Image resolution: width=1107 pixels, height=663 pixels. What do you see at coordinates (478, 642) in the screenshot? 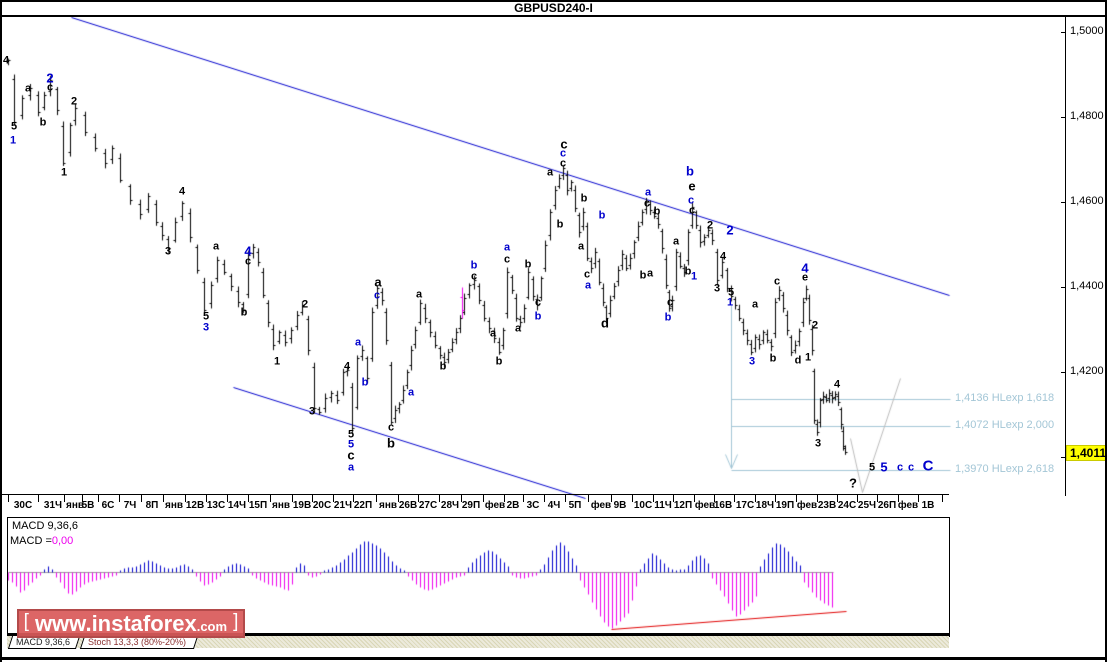
I see `indicator-tab-strip` at bounding box center [478, 642].